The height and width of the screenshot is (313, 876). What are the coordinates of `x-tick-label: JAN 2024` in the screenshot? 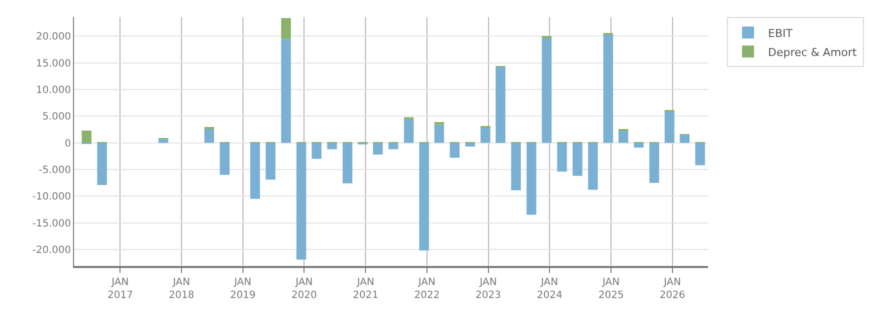 It's located at (549, 289).